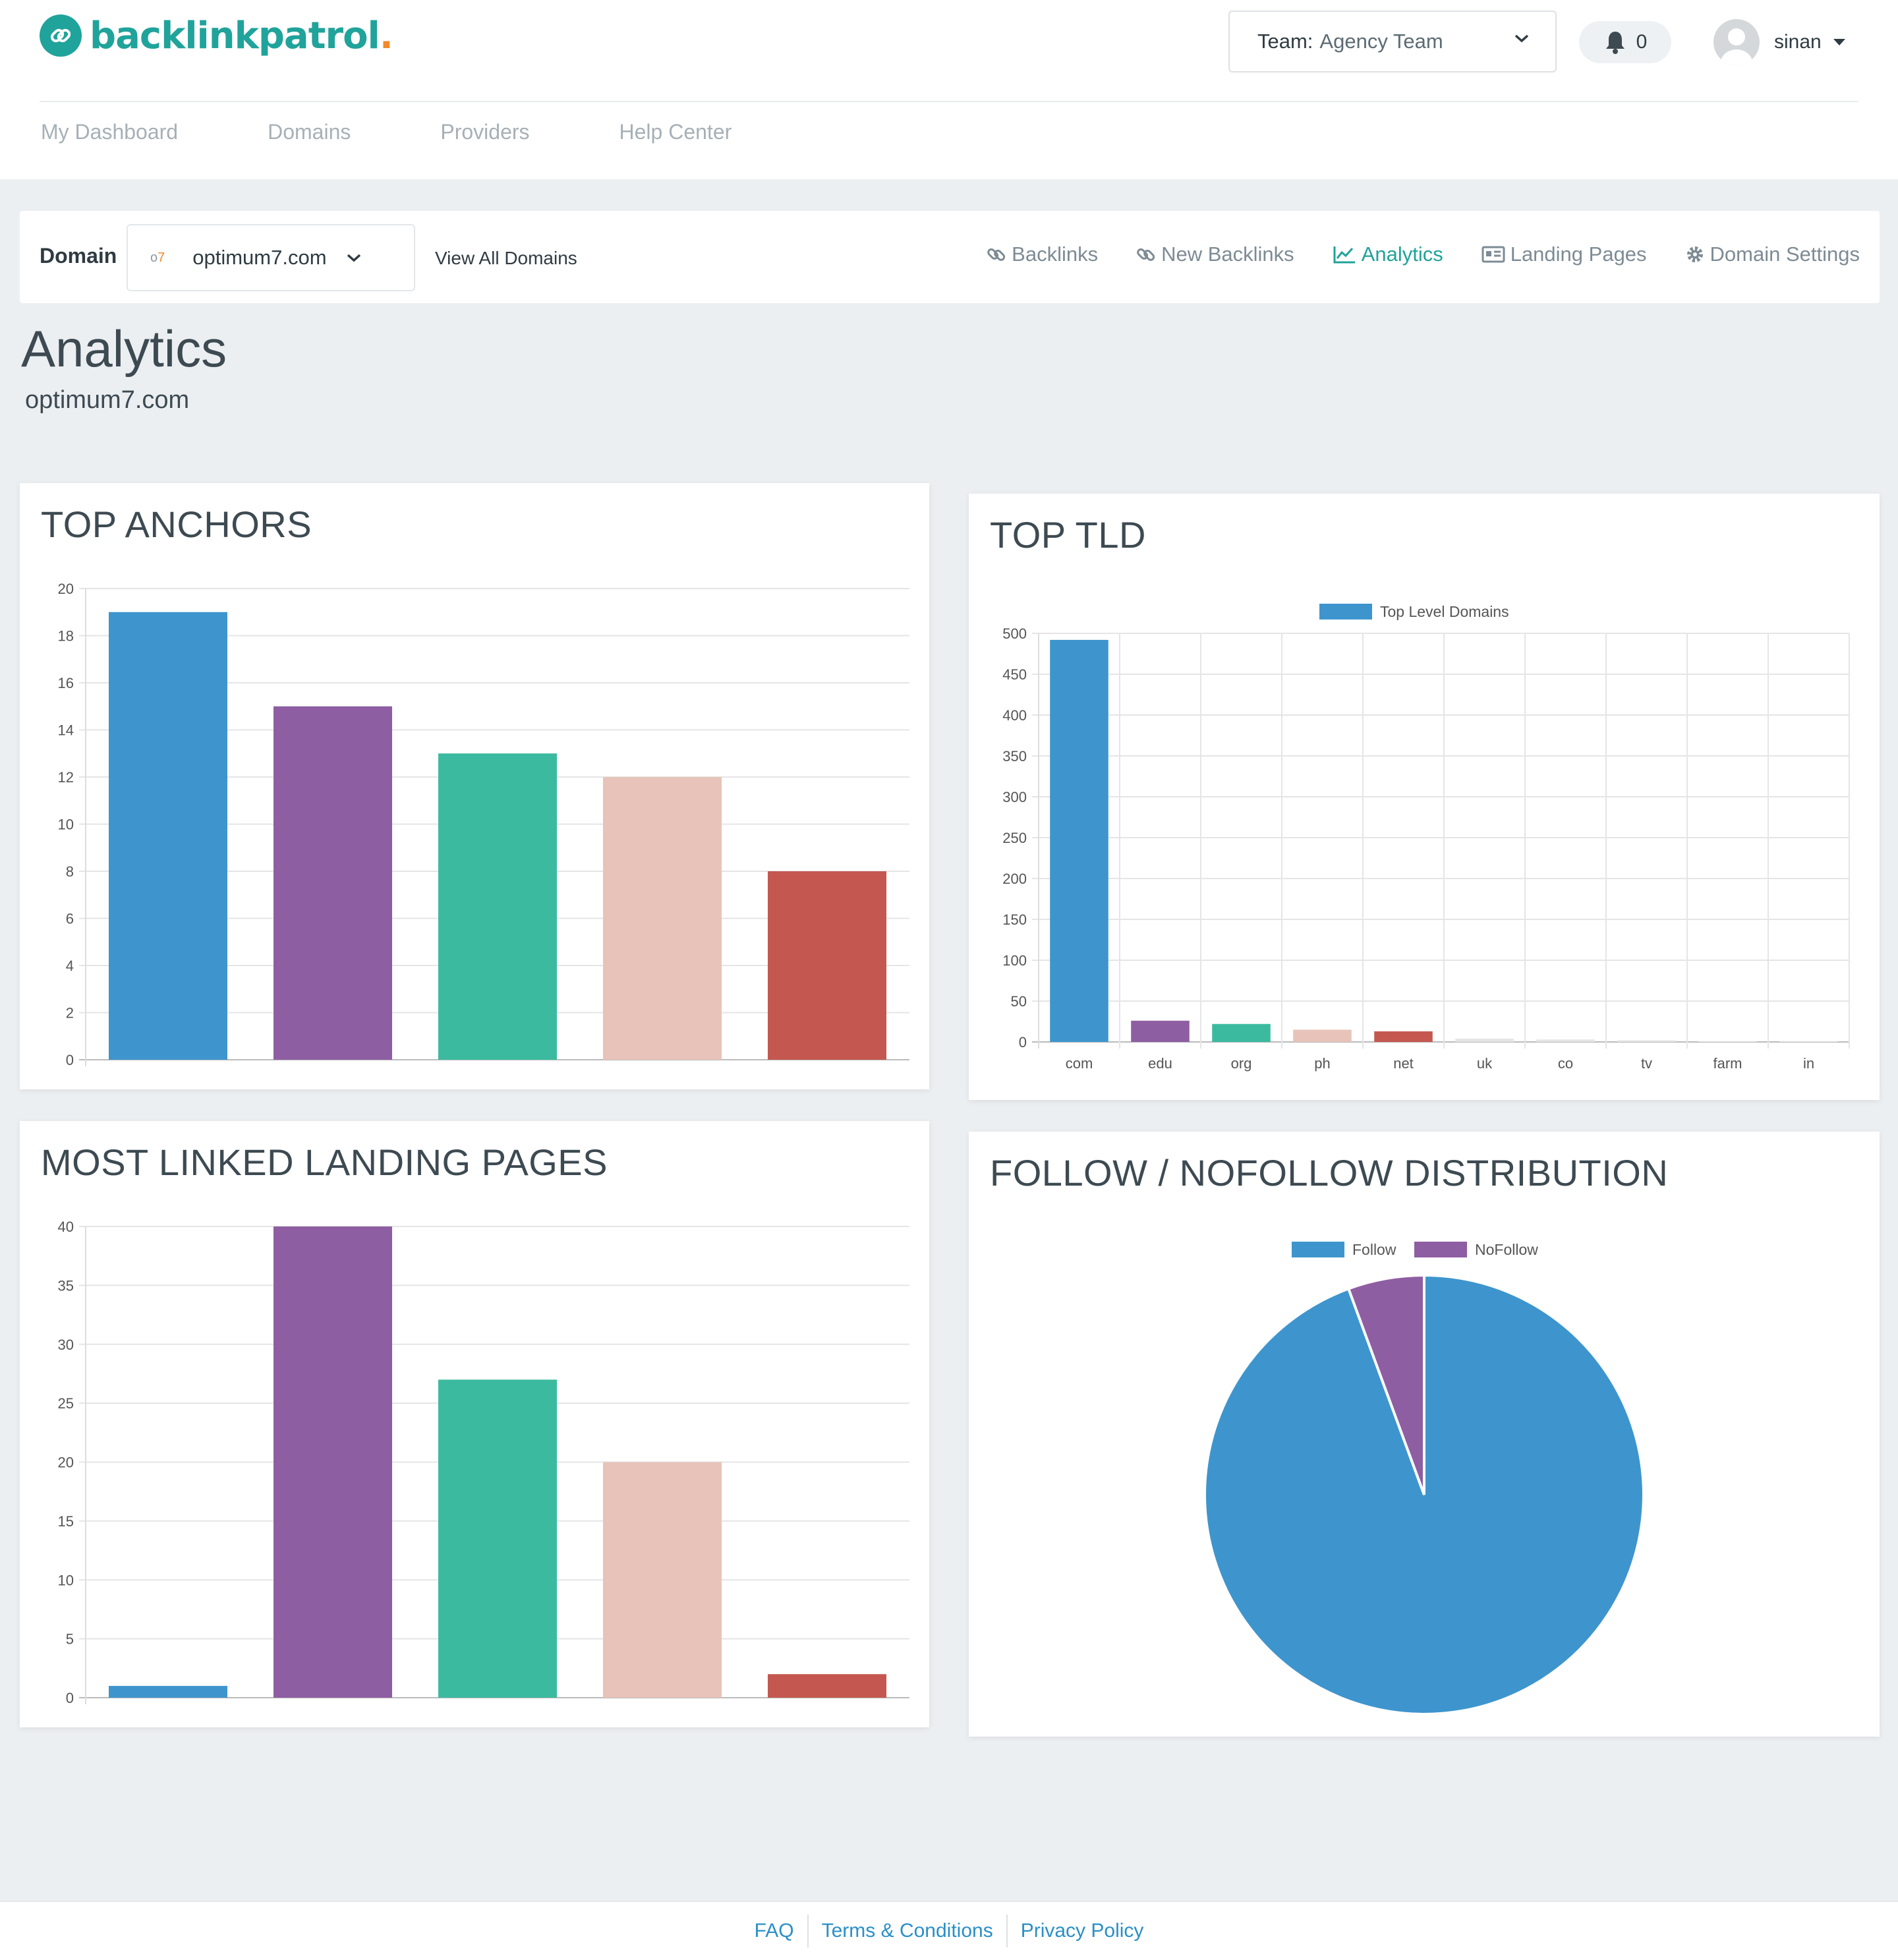 The height and width of the screenshot is (1960, 1898). Describe the element at coordinates (309, 132) in the screenshot. I see `nav-domains: Domains` at that location.